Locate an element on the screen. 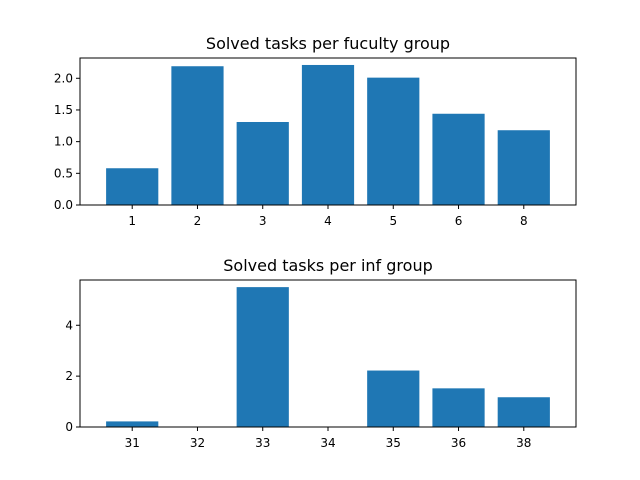  x-tick-label: 31 is located at coordinates (132, 443).